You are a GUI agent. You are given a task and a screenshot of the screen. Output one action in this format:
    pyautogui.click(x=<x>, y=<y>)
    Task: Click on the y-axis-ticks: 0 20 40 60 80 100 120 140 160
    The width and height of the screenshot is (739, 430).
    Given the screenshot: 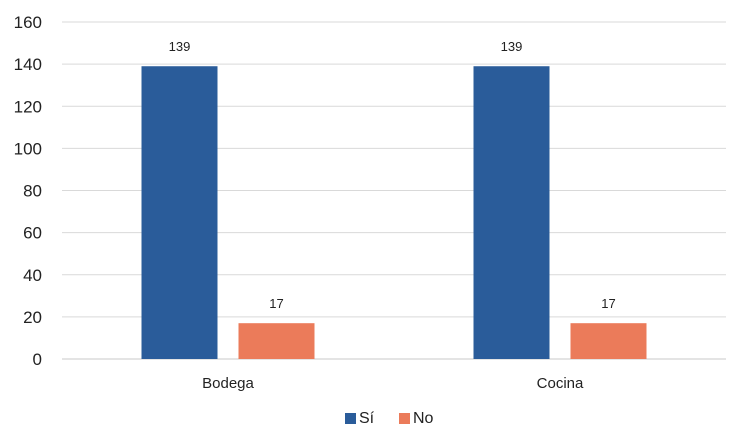 What is the action you would take?
    pyautogui.click(x=28, y=191)
    